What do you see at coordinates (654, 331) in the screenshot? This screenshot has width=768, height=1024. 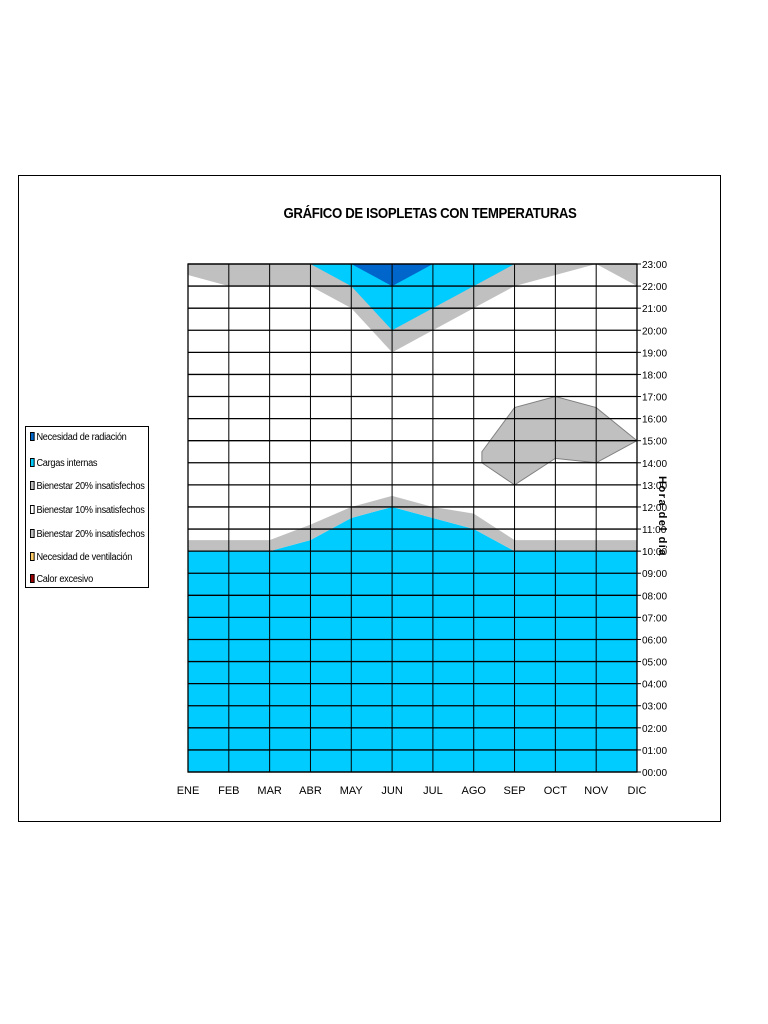 I see `y-tick-label: 20:00` at bounding box center [654, 331].